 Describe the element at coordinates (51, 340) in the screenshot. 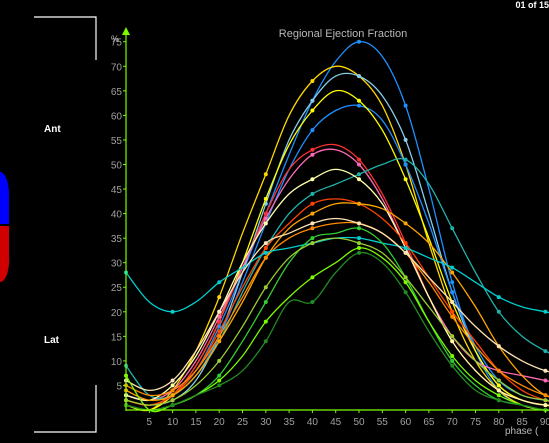

I see `segment-label-lat: Lat` at that location.